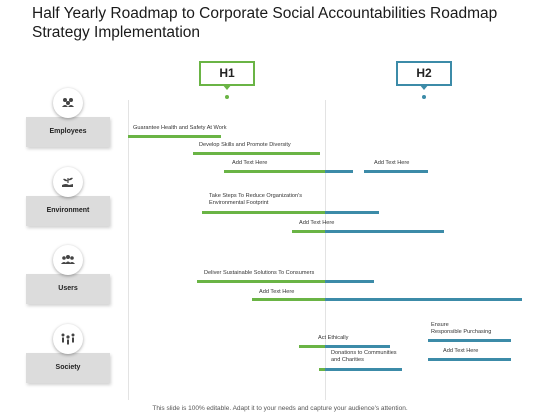 The image size is (560, 420). I want to click on task-text: Act Ethically, so click(333, 338).